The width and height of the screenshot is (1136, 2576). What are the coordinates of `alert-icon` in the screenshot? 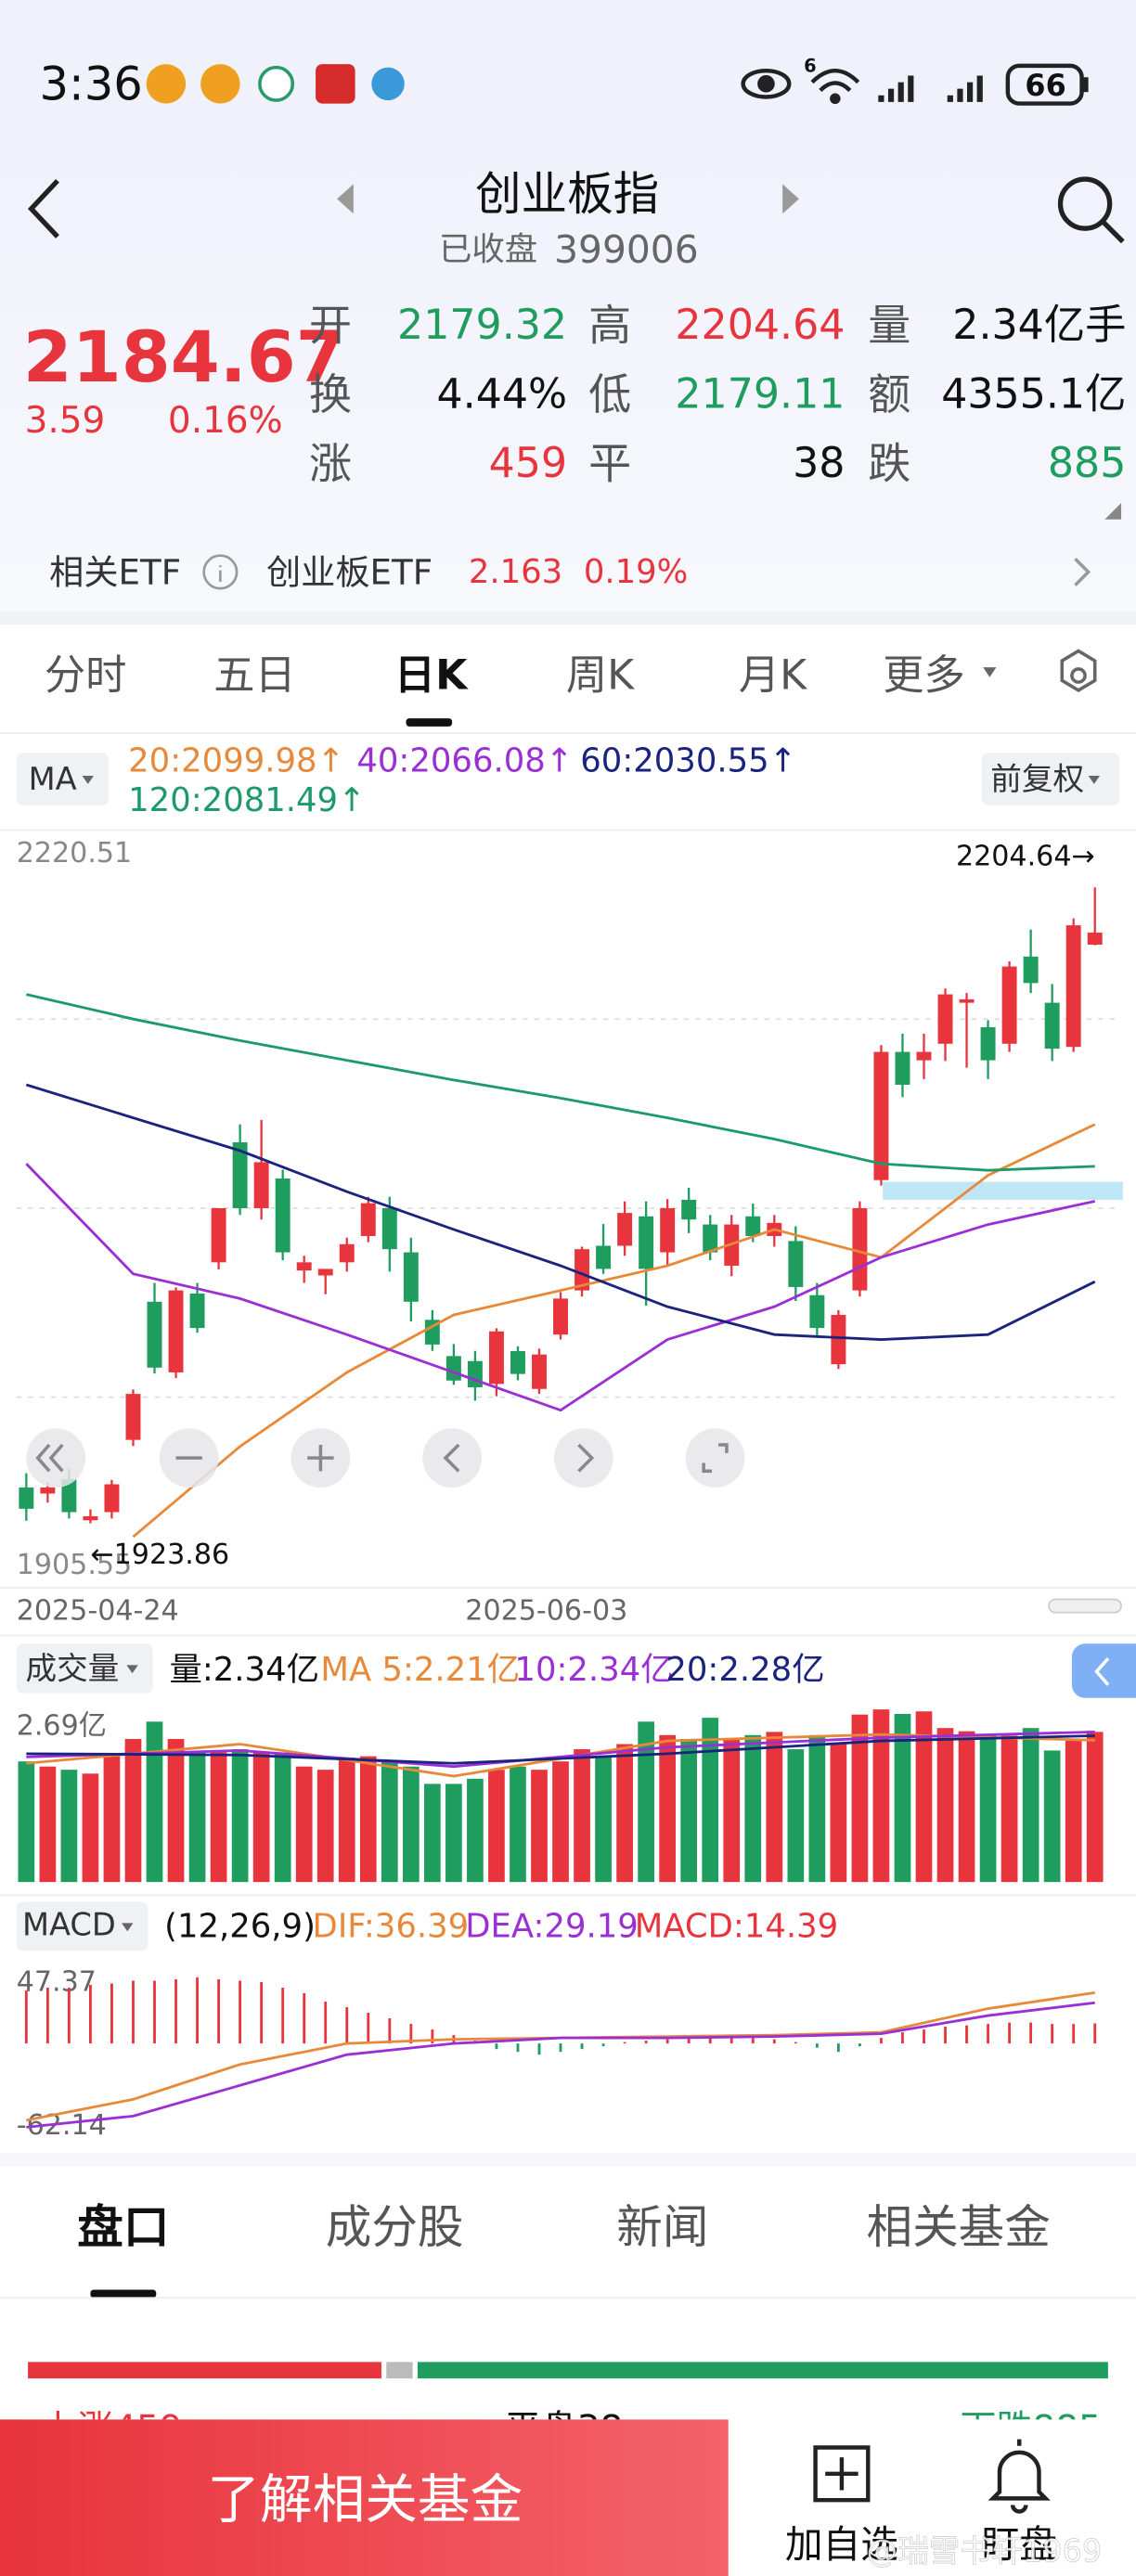 It's located at (1019, 2476).